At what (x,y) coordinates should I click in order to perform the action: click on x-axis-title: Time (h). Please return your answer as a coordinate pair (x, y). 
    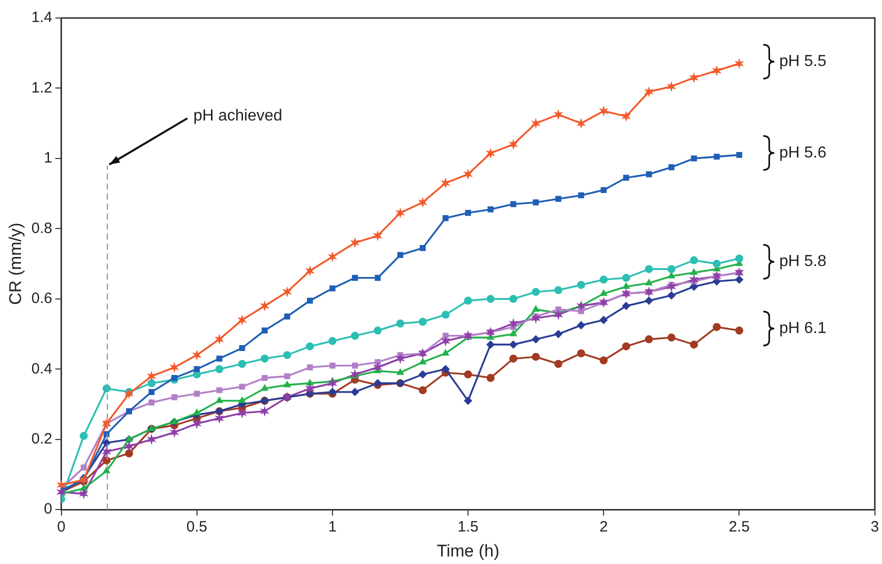
    Looking at the image, I should click on (468, 550).